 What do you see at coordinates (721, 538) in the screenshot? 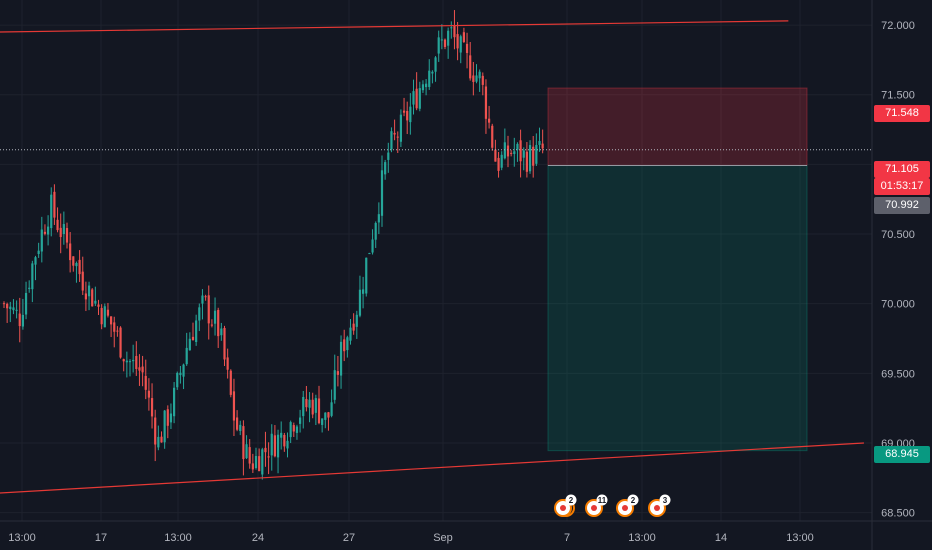
I see `time-tick-label: 14` at bounding box center [721, 538].